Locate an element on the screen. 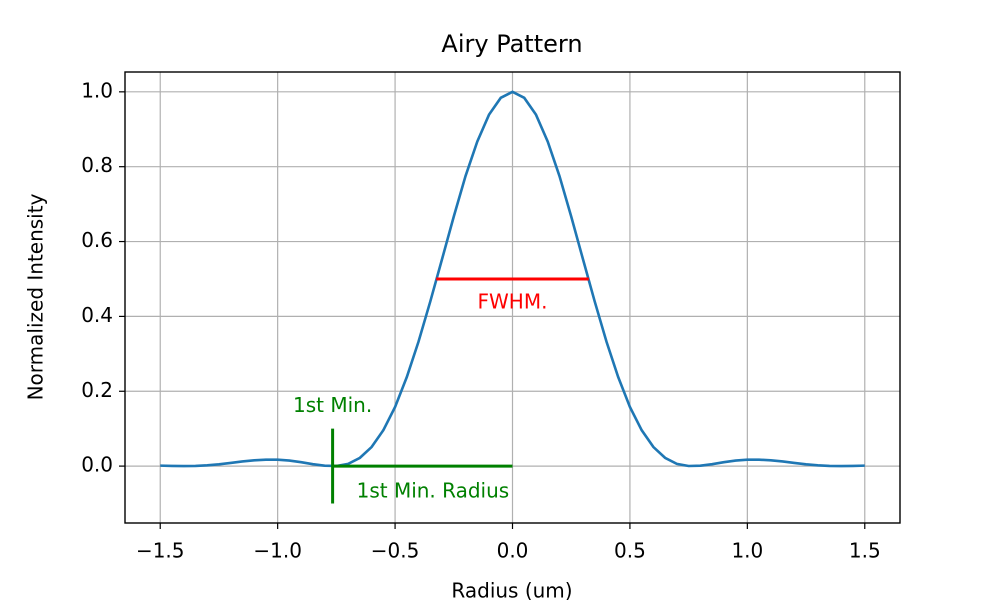  x-tick-label: −0.5 is located at coordinates (395, 551).